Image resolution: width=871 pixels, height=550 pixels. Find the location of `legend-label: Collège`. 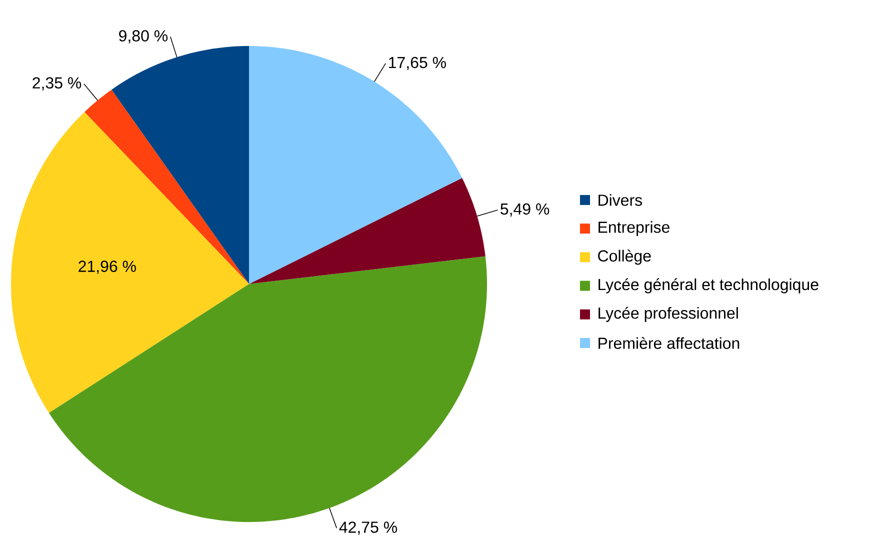

legend-label: Collège is located at coordinates (624, 257).